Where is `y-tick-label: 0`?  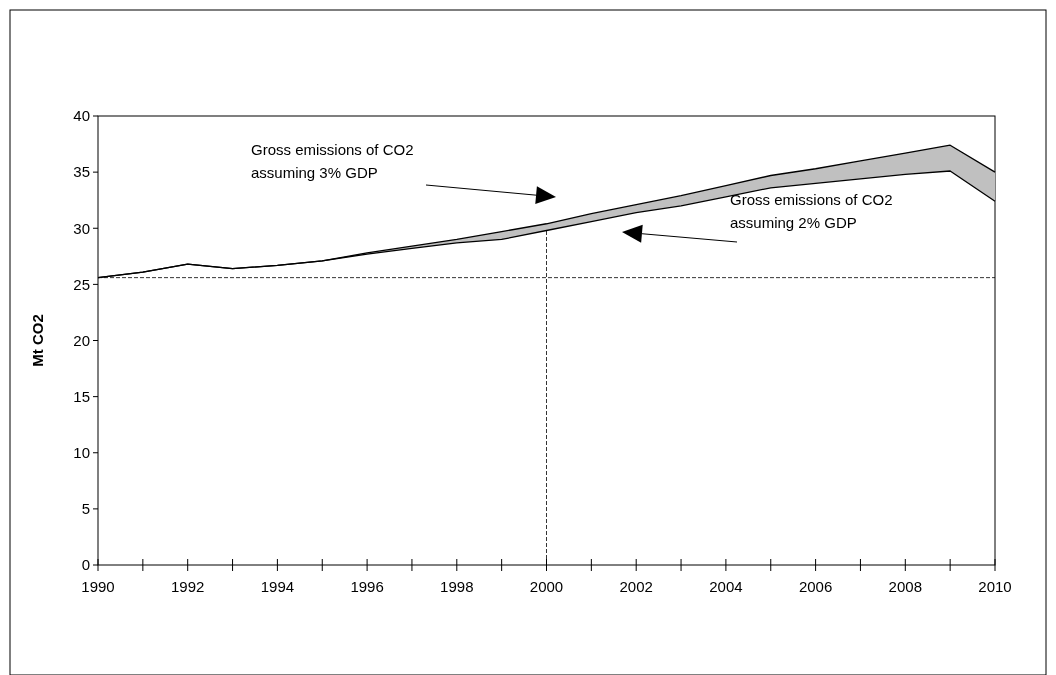 y-tick-label: 0 is located at coordinates (85, 565).